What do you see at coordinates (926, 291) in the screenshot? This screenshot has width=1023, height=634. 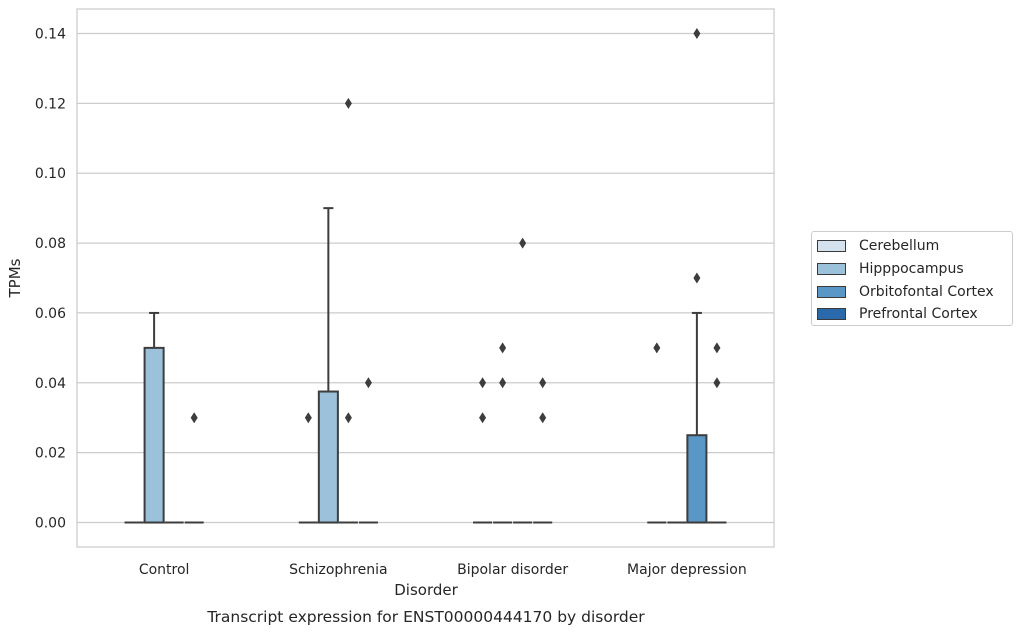 I see `legend-label: Orbitofontal Cortex` at bounding box center [926, 291].